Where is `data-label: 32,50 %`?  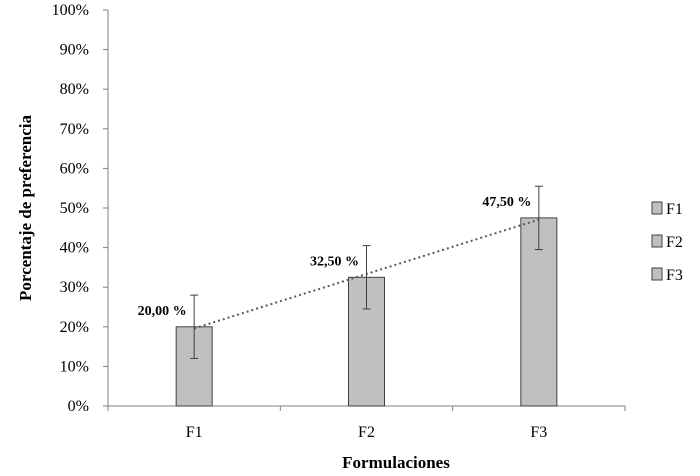
data-label: 32,50 % is located at coordinates (334, 261).